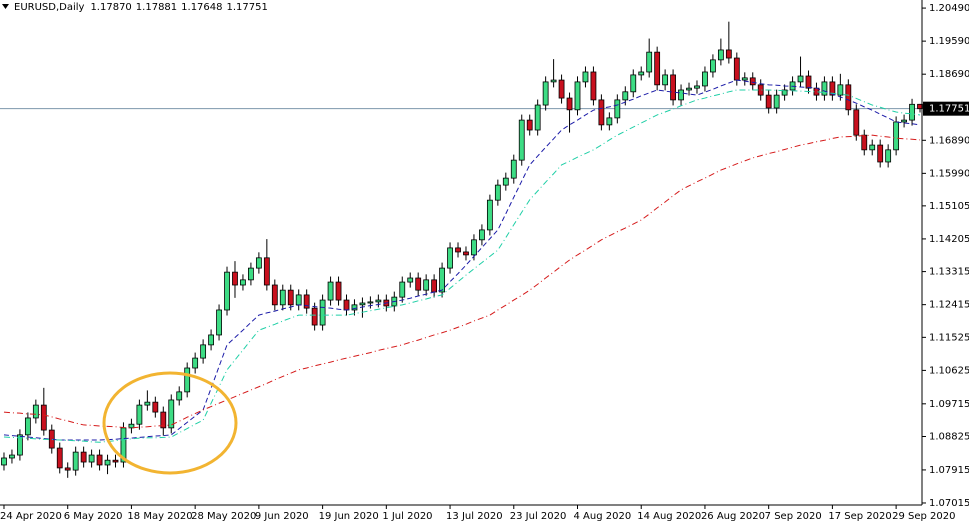  I want to click on highlight-ellipse, so click(170, 423).